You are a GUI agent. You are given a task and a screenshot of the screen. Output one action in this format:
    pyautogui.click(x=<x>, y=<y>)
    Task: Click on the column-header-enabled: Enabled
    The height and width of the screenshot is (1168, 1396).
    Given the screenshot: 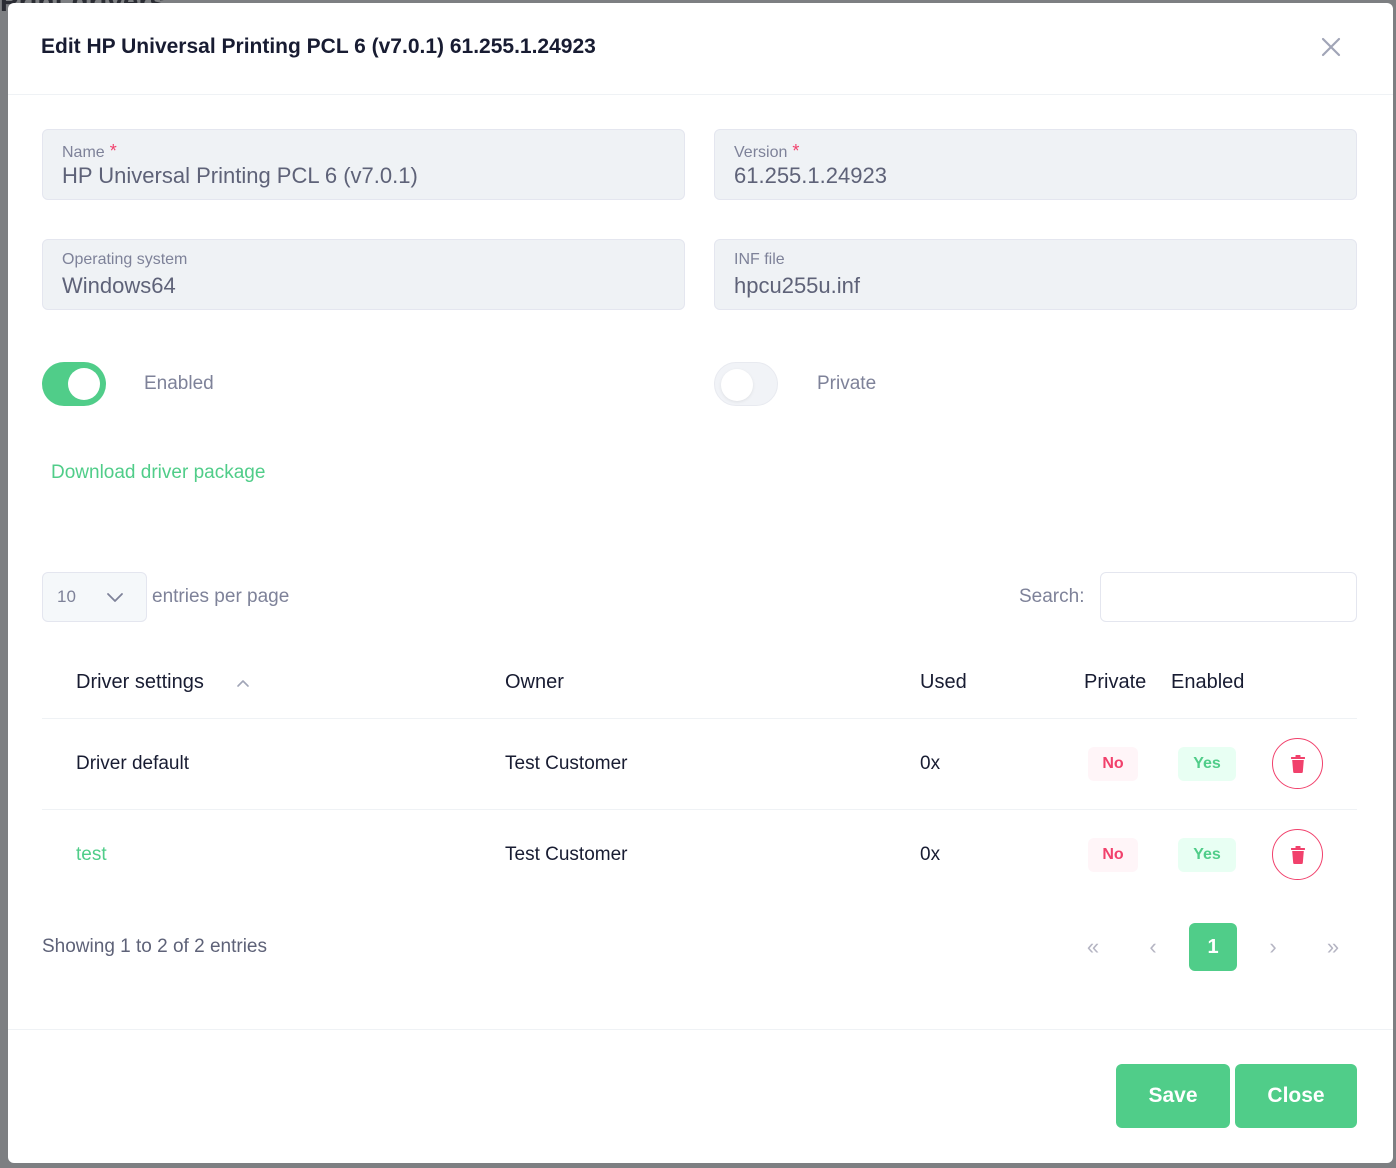 What is the action you would take?
    pyautogui.click(x=1208, y=682)
    